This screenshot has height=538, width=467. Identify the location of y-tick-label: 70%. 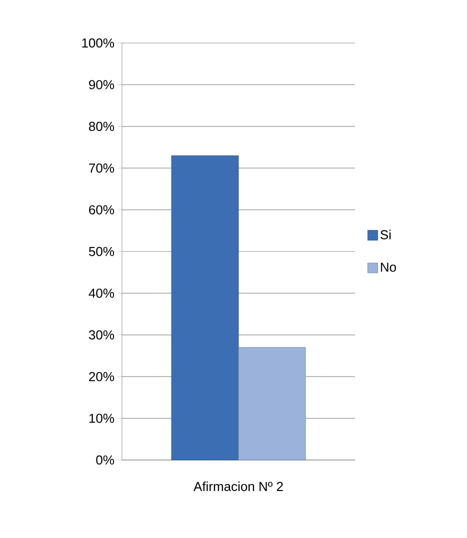
(101, 168).